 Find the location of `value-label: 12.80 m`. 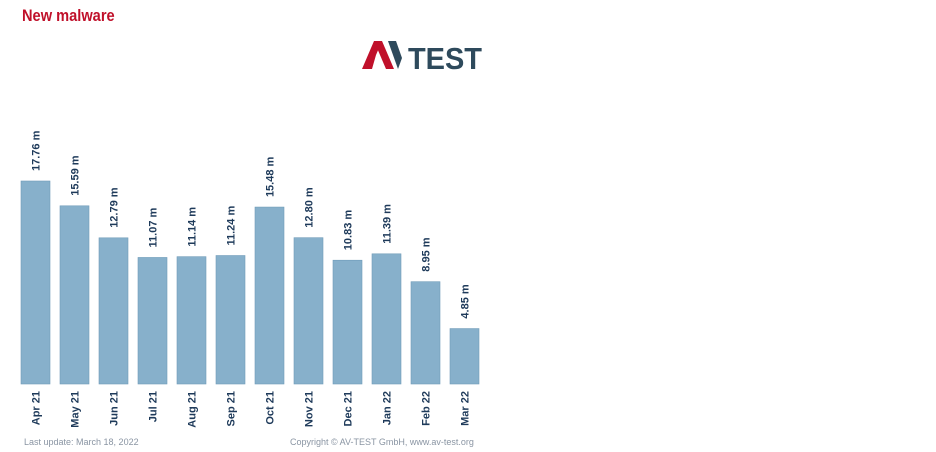

value-label: 12.80 m is located at coordinates (310, 207).